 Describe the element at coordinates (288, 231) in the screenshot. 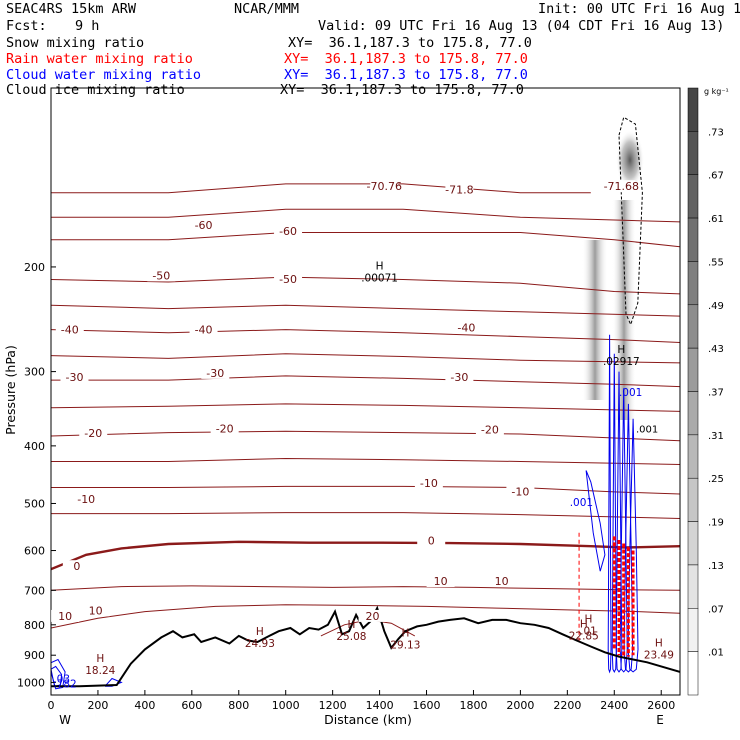

I see `temperature-contour-label: -60` at that location.